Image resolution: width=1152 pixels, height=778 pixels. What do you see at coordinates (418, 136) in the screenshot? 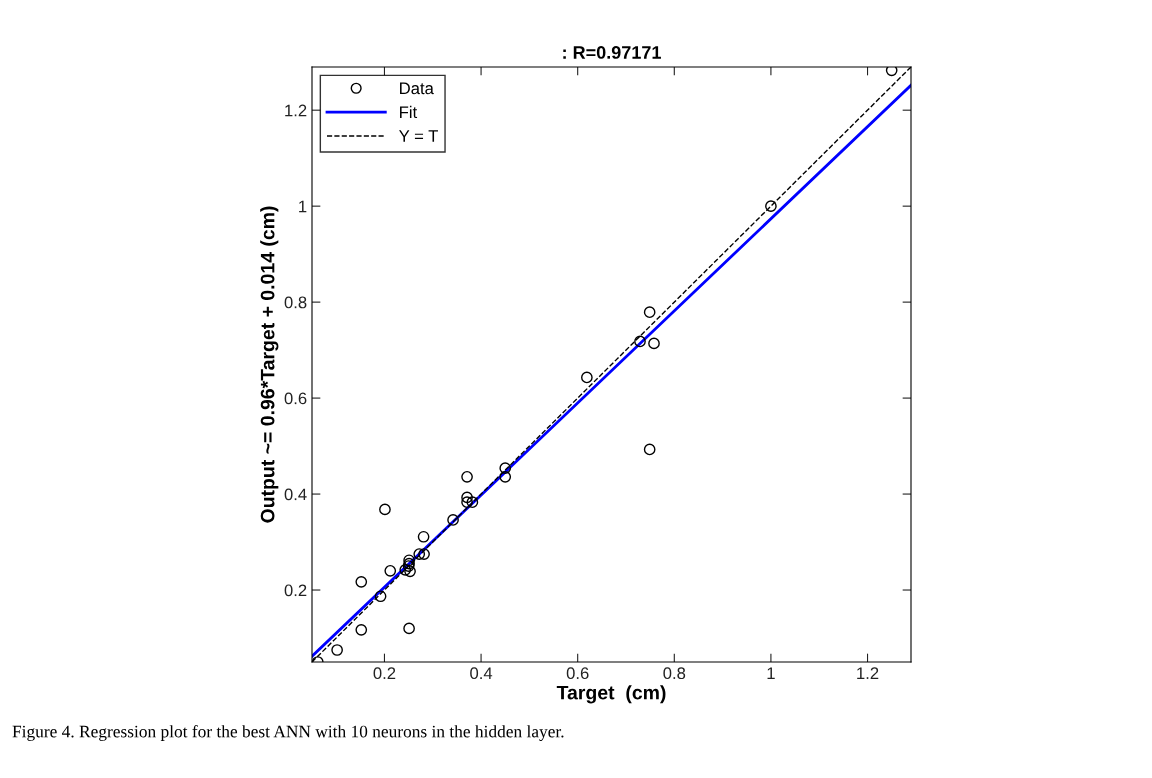
I see `legend-label: Y = T` at bounding box center [418, 136].